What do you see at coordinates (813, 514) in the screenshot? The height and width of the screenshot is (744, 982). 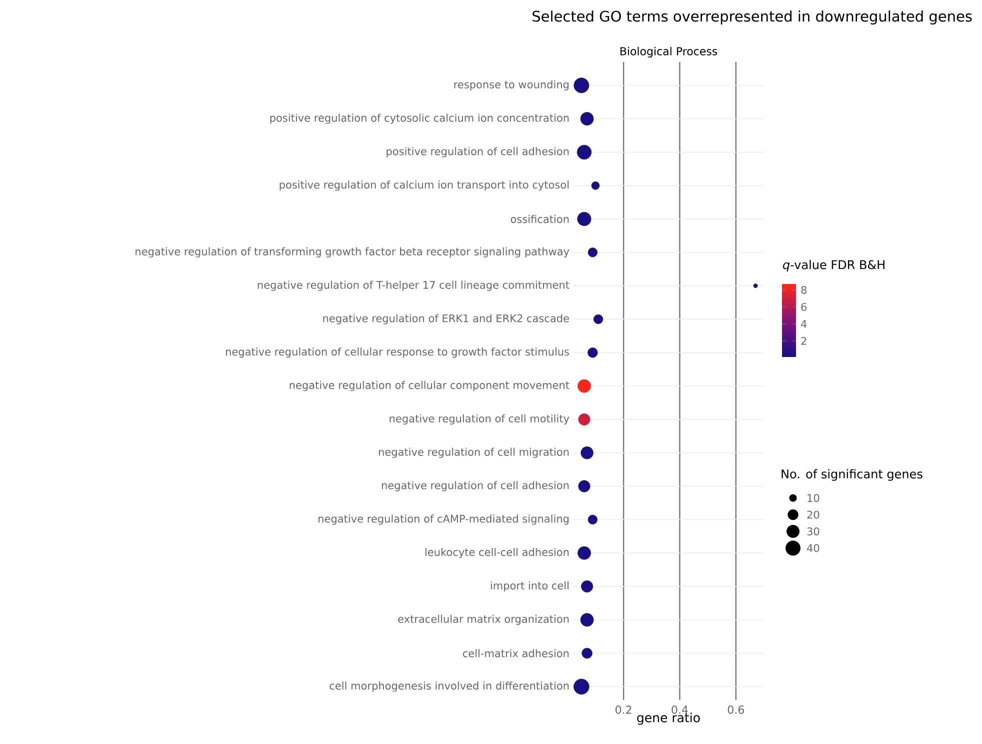 I see `legend-label: 20` at bounding box center [813, 514].